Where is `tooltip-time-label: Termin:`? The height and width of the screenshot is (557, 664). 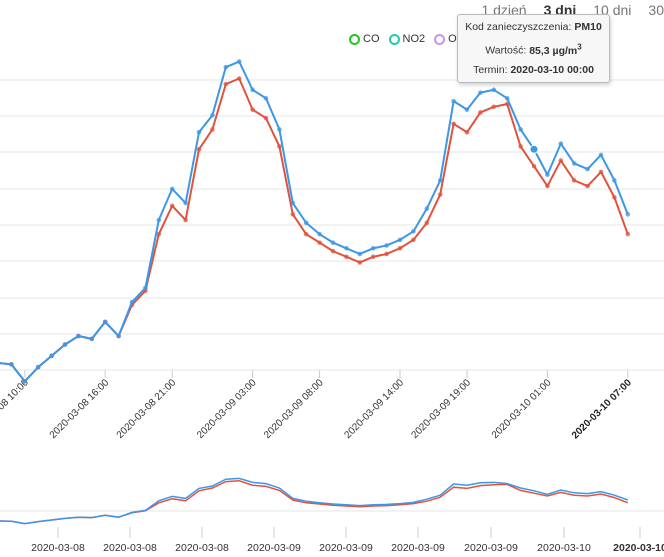 tooltip-time-label: Termin: is located at coordinates (490, 70).